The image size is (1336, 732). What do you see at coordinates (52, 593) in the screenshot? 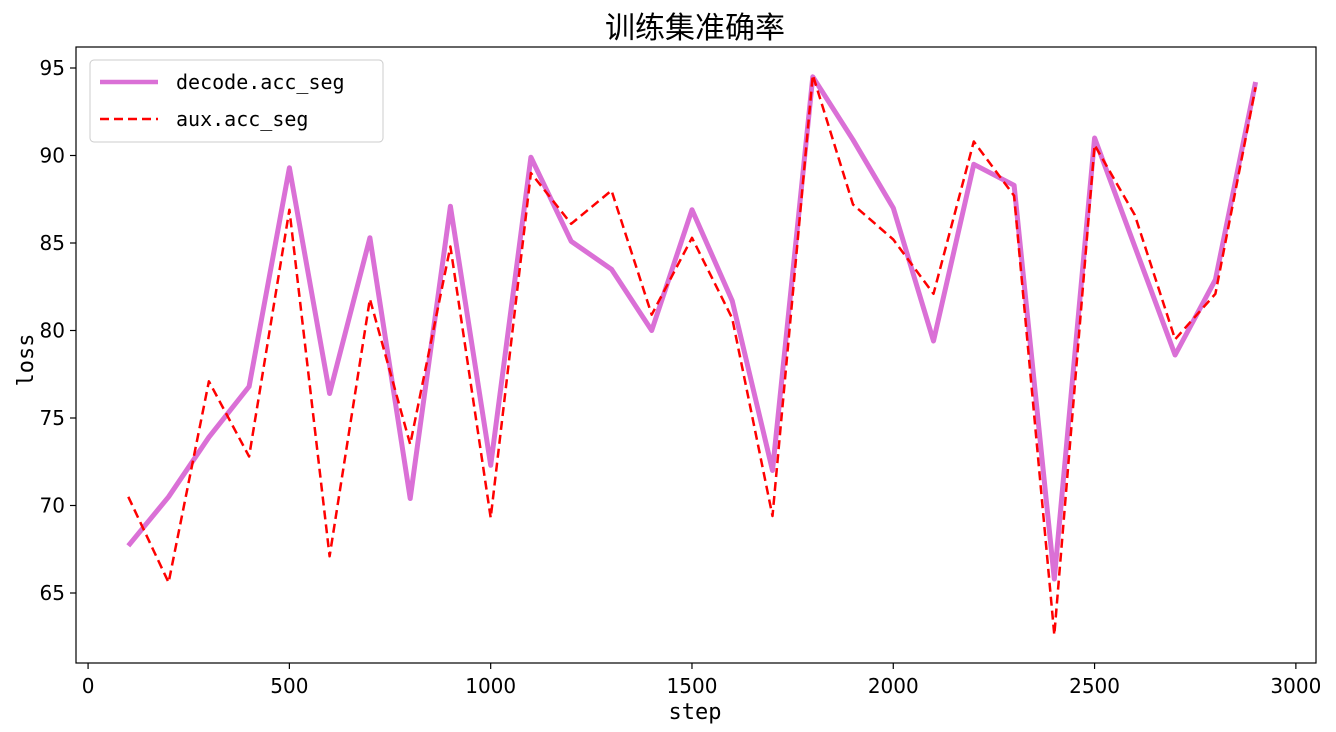
I see `y-tick-label: 65` at bounding box center [52, 593].